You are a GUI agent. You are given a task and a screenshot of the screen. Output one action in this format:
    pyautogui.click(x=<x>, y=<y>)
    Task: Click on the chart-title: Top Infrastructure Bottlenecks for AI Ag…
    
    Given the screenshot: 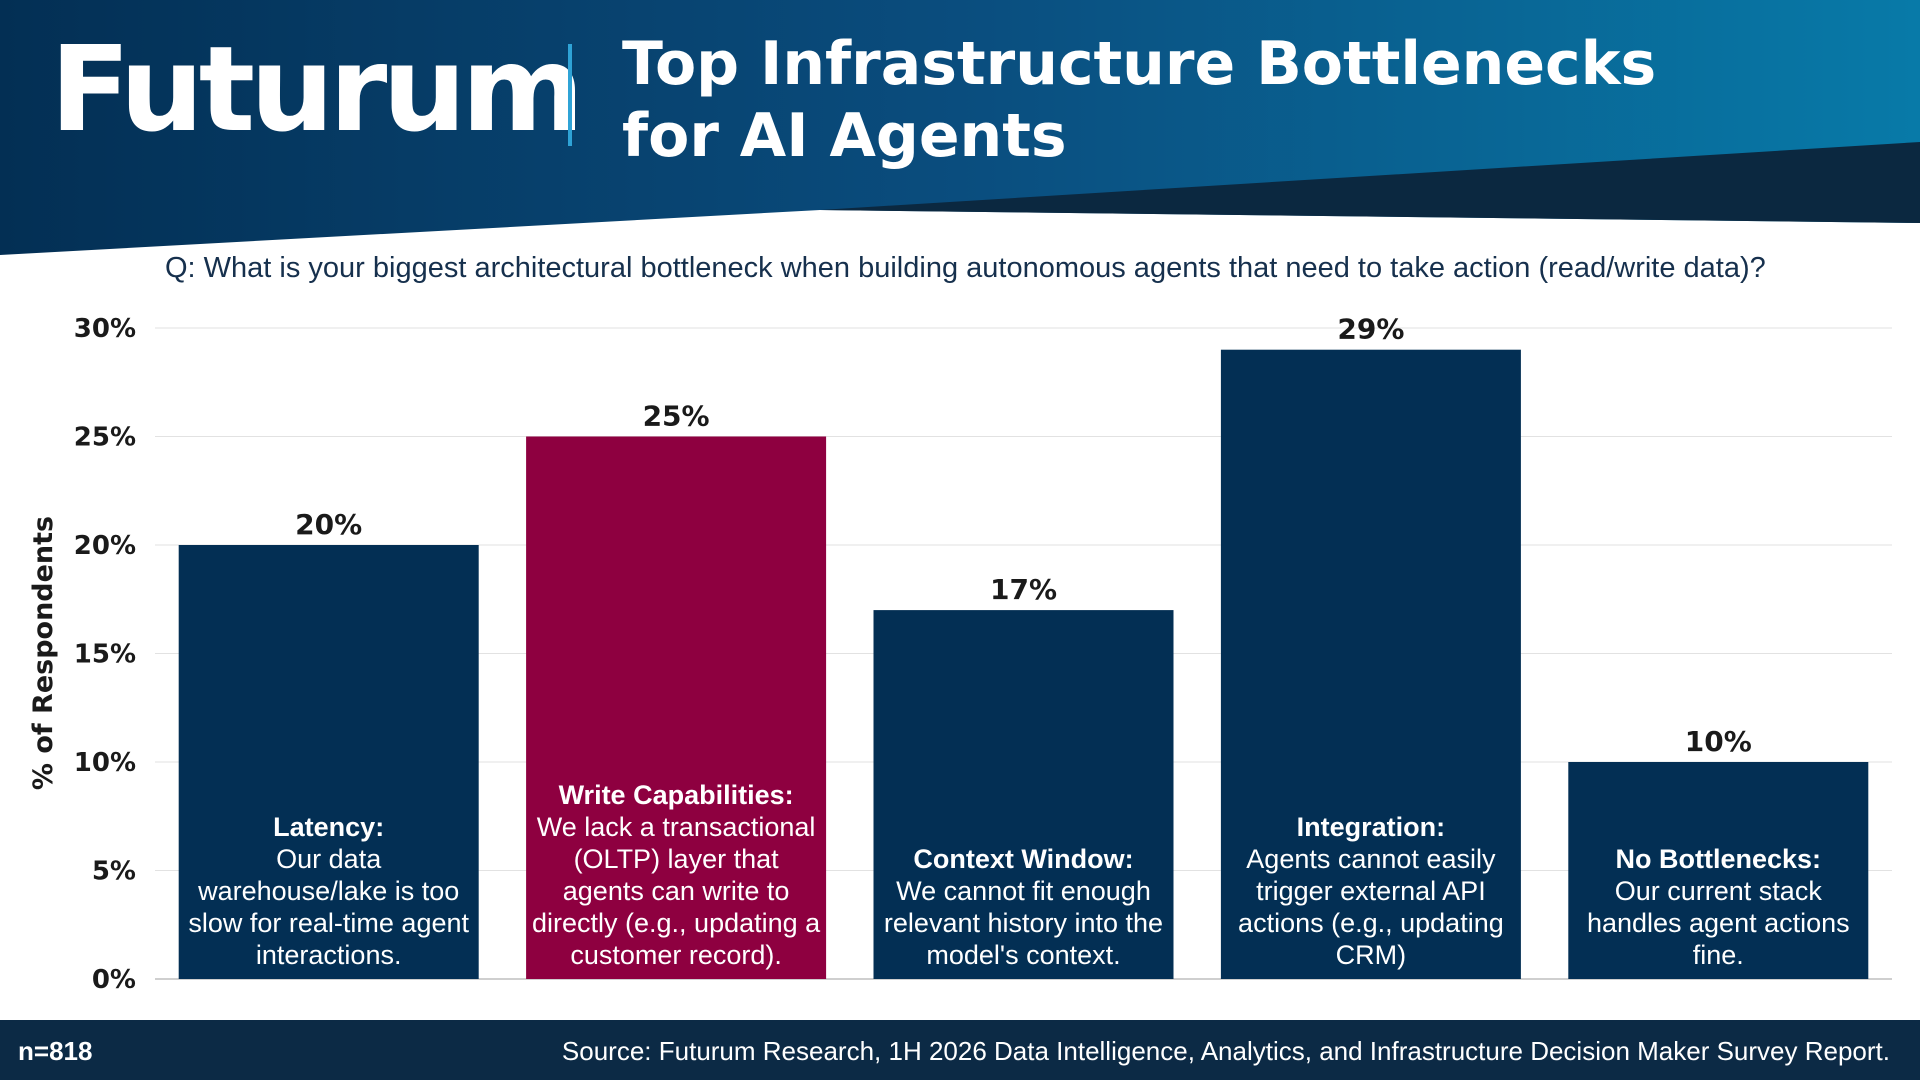 What is the action you would take?
    pyautogui.click(x=1139, y=100)
    